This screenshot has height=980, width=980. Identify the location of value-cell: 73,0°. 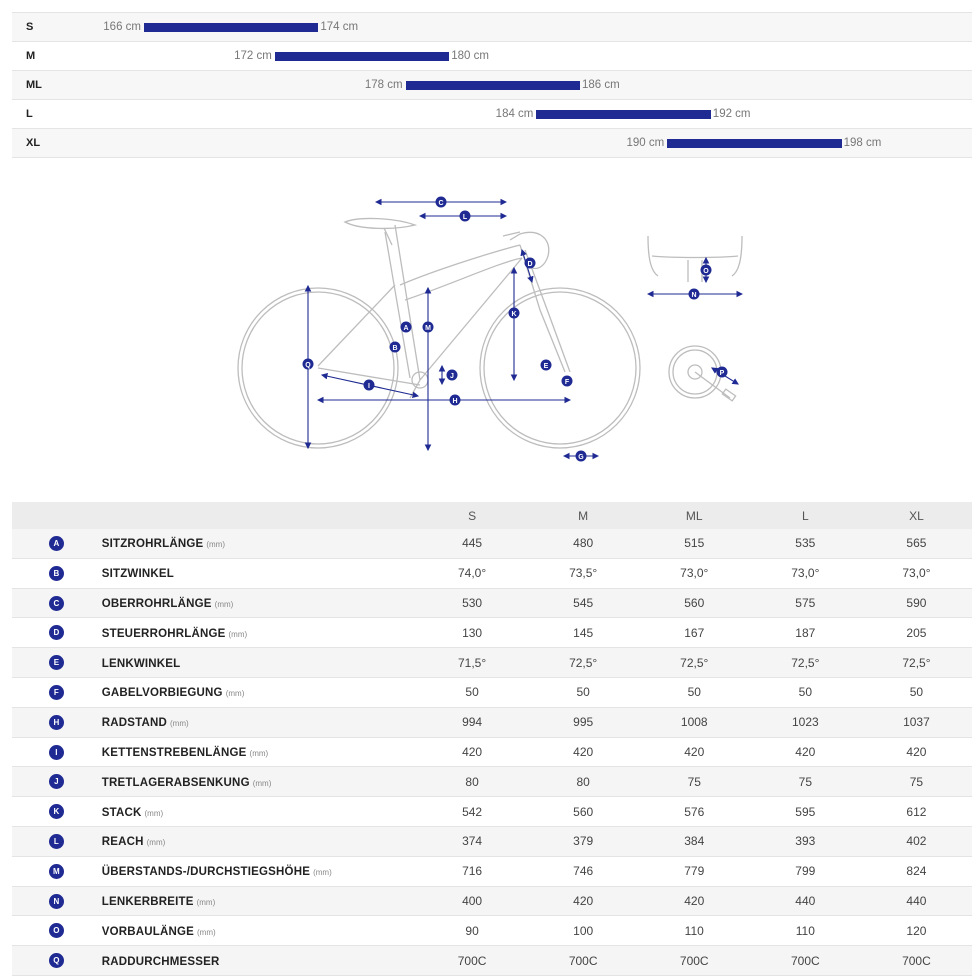
(916, 573).